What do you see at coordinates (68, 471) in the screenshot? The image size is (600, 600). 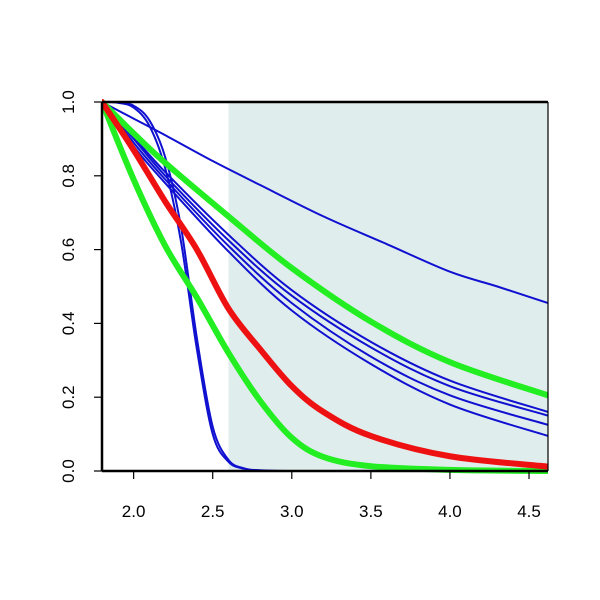 I see `y-tick-label: 0.0` at bounding box center [68, 471].